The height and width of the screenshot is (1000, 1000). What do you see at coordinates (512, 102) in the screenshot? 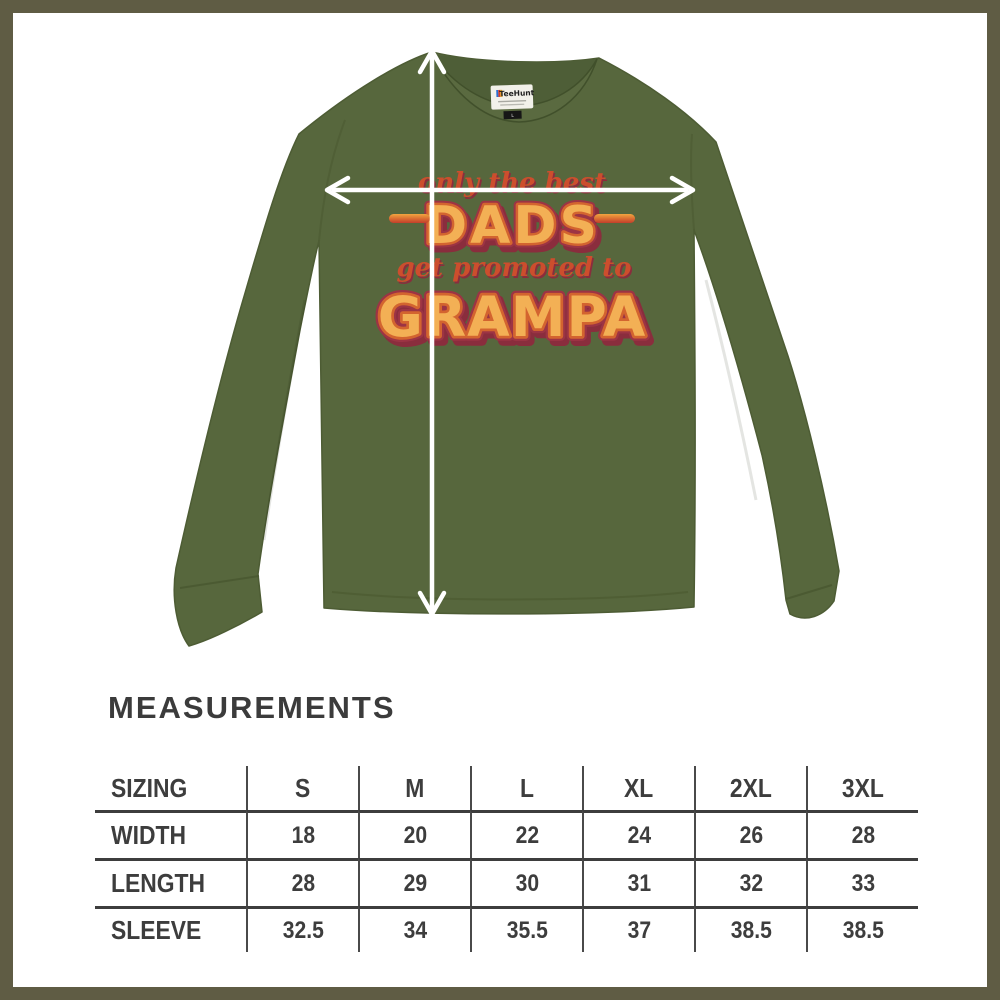
I see `brand-label: TeeHunt L` at bounding box center [512, 102].